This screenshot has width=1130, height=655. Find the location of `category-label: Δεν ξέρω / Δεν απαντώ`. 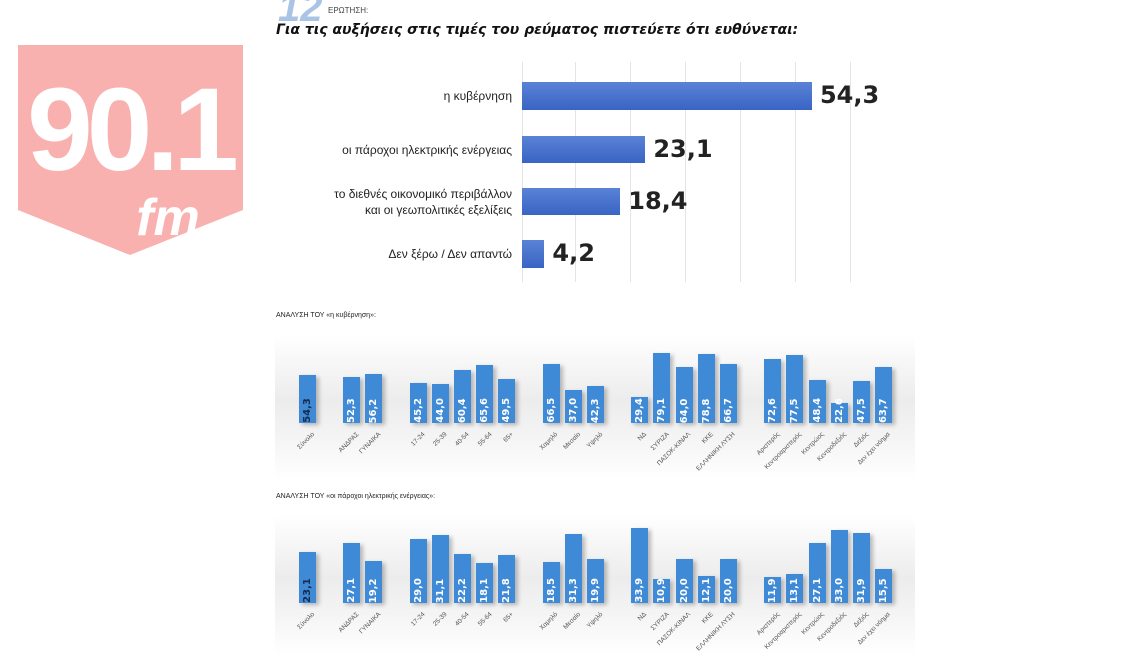

category-label: Δεν ξέρω / Δεν απαντώ is located at coordinates (450, 254).